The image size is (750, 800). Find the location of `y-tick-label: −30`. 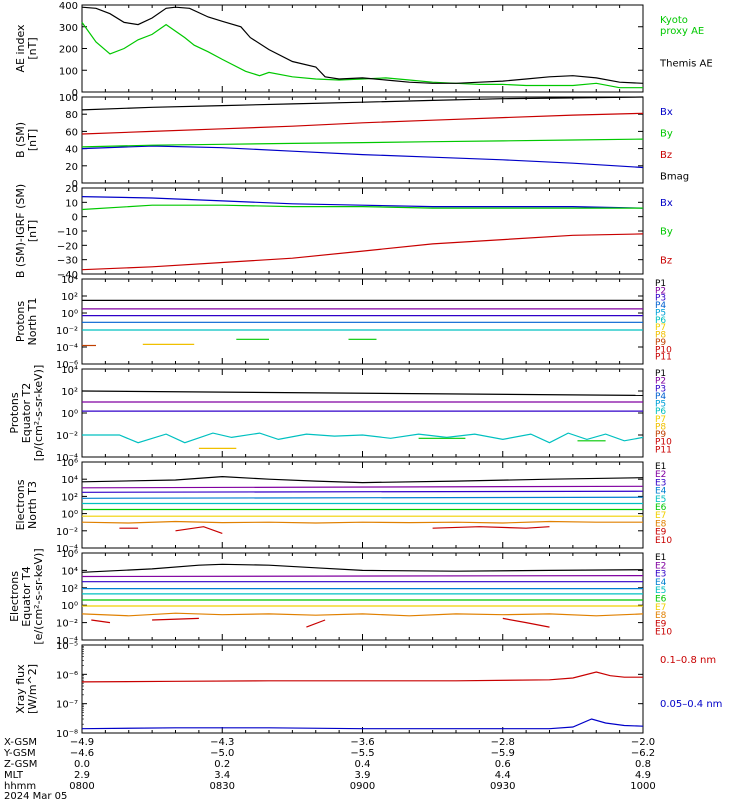

y-tick-label: −30 is located at coordinates (67, 261).